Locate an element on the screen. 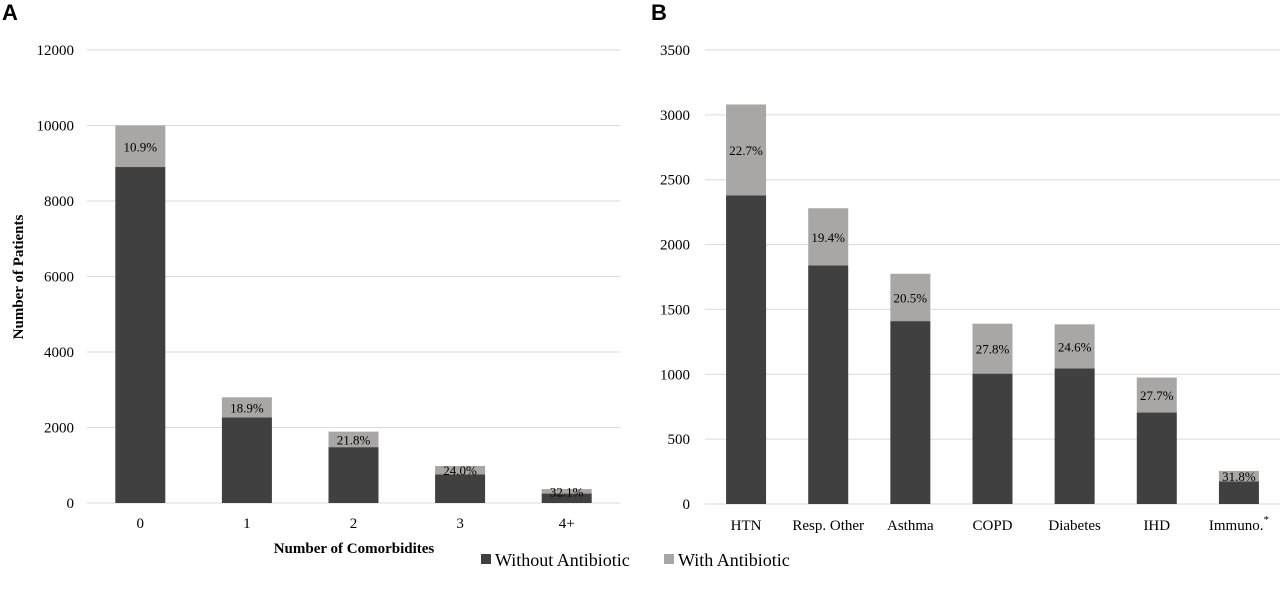  y-tick-label: 1000 is located at coordinates (675, 375).